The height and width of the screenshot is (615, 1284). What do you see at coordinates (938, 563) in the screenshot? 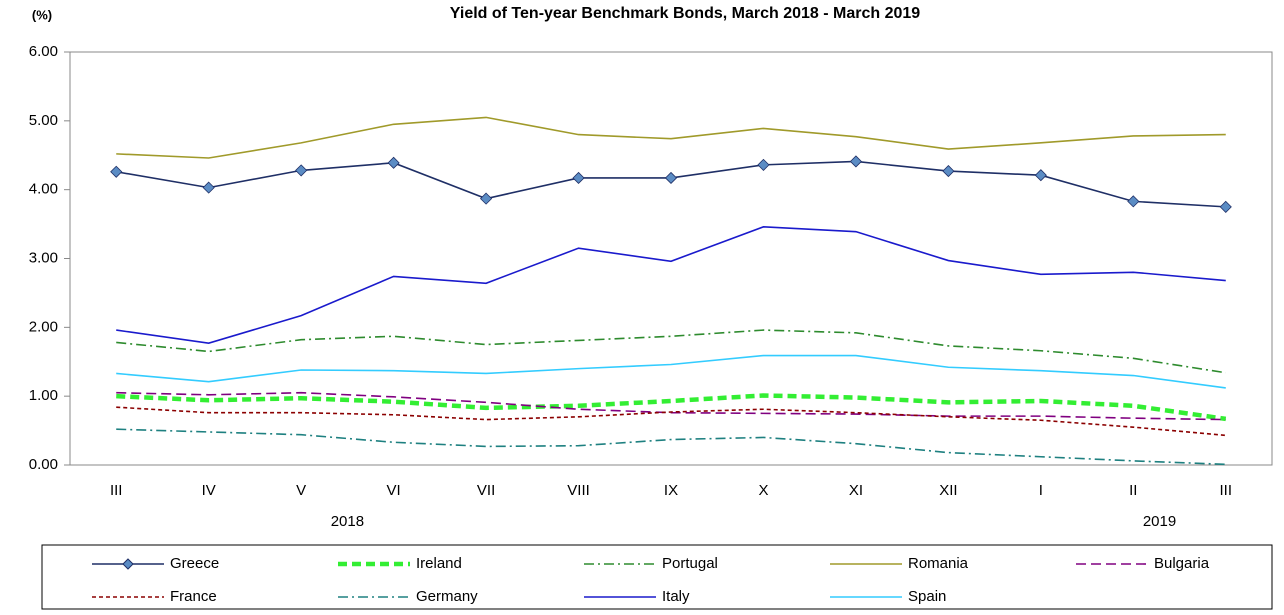
I see `legend-label: Romania` at bounding box center [938, 563].